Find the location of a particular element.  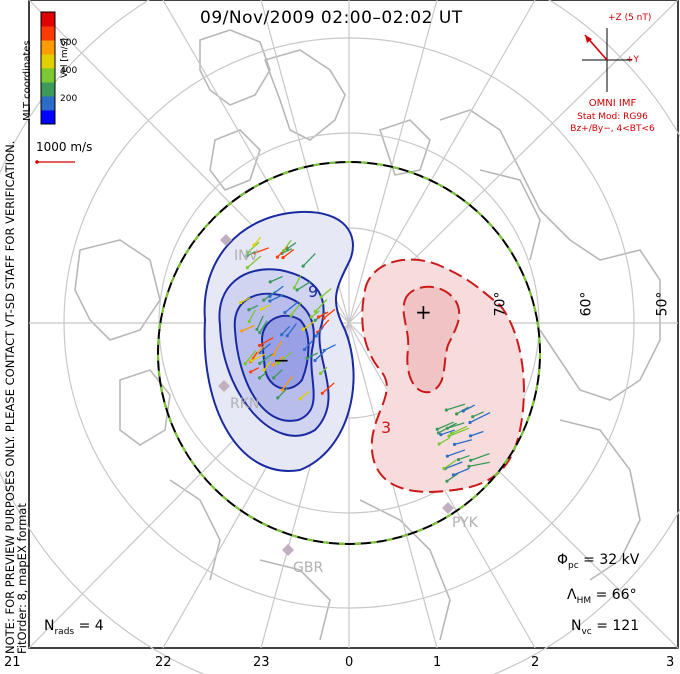

positive-contour-label: 3 is located at coordinates (386, 427).